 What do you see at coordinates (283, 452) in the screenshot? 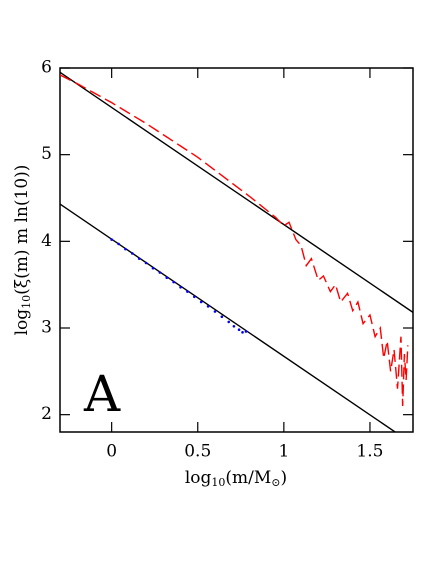
I see `x-tick-label: 1` at bounding box center [283, 452].